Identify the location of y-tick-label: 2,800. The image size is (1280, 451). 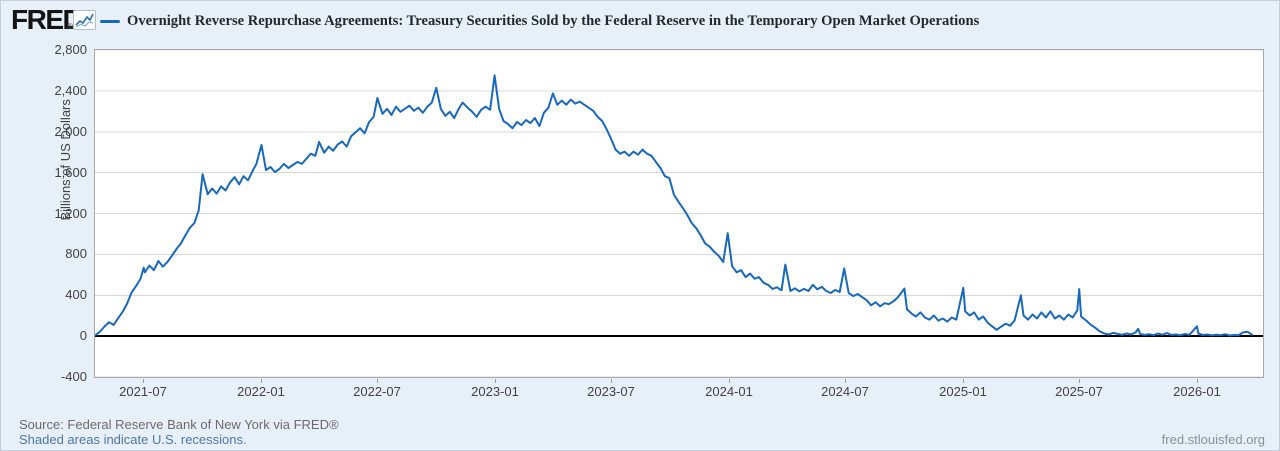
(70, 49).